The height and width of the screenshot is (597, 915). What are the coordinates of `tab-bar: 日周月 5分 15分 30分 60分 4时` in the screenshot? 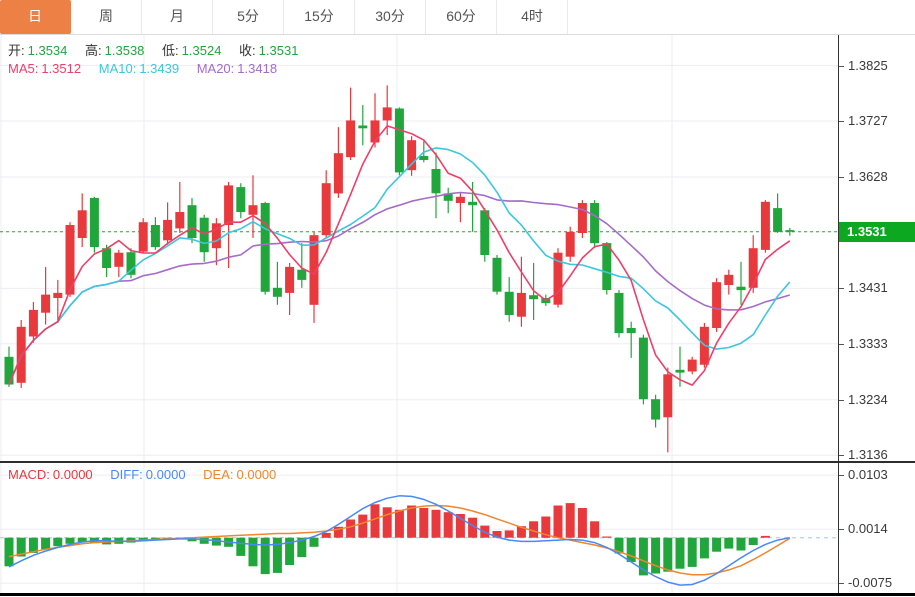 It's located at (457, 17).